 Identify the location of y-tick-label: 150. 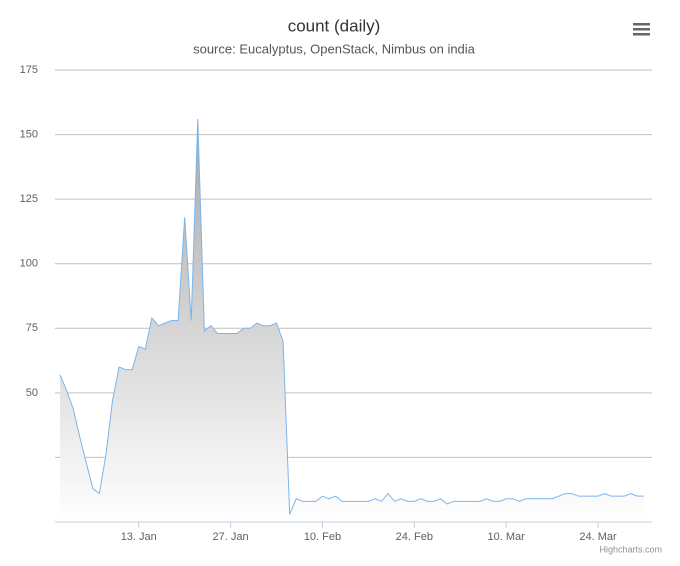
(29, 134).